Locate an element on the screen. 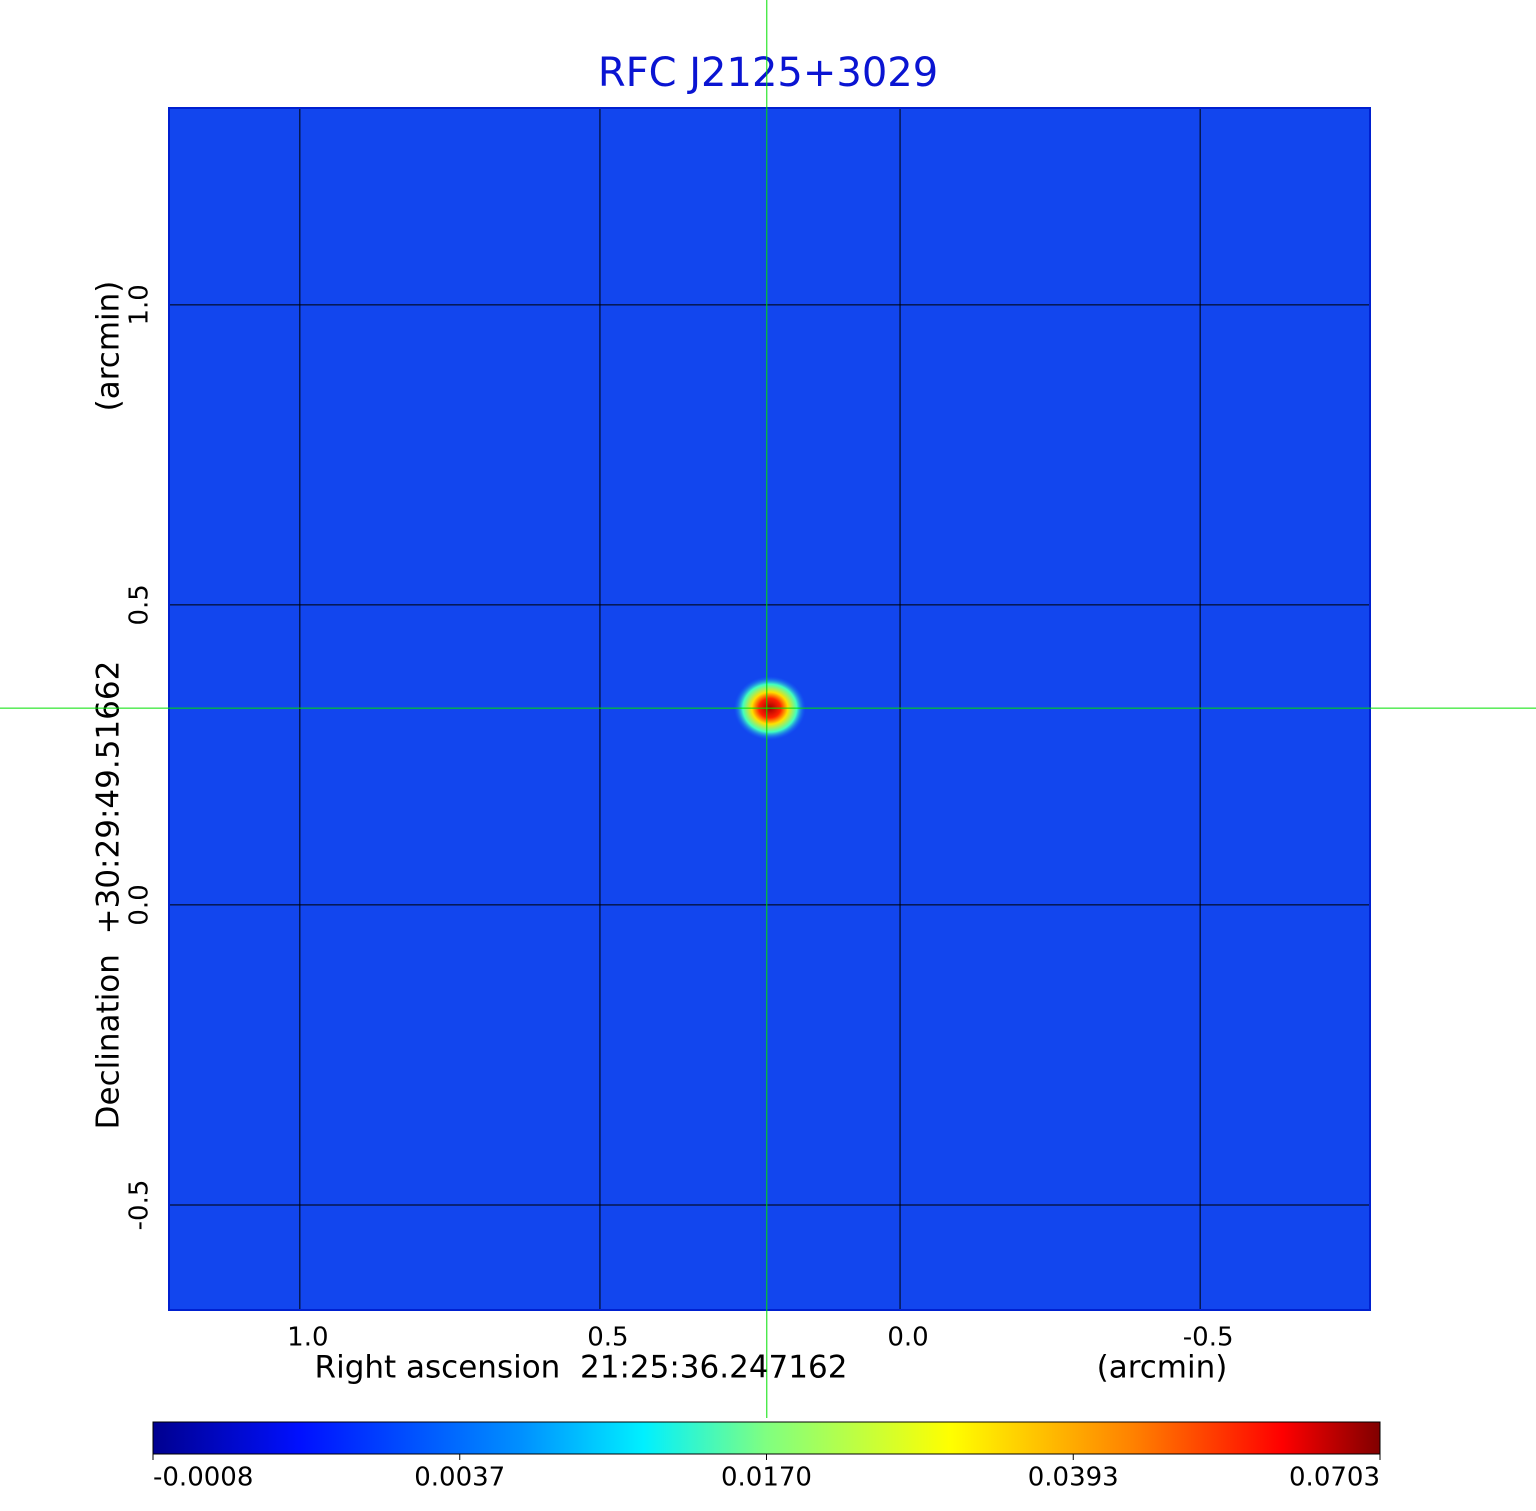 The width and height of the screenshot is (1536, 1511). y-axis-unit: (arcmin) is located at coordinates (109, 346).